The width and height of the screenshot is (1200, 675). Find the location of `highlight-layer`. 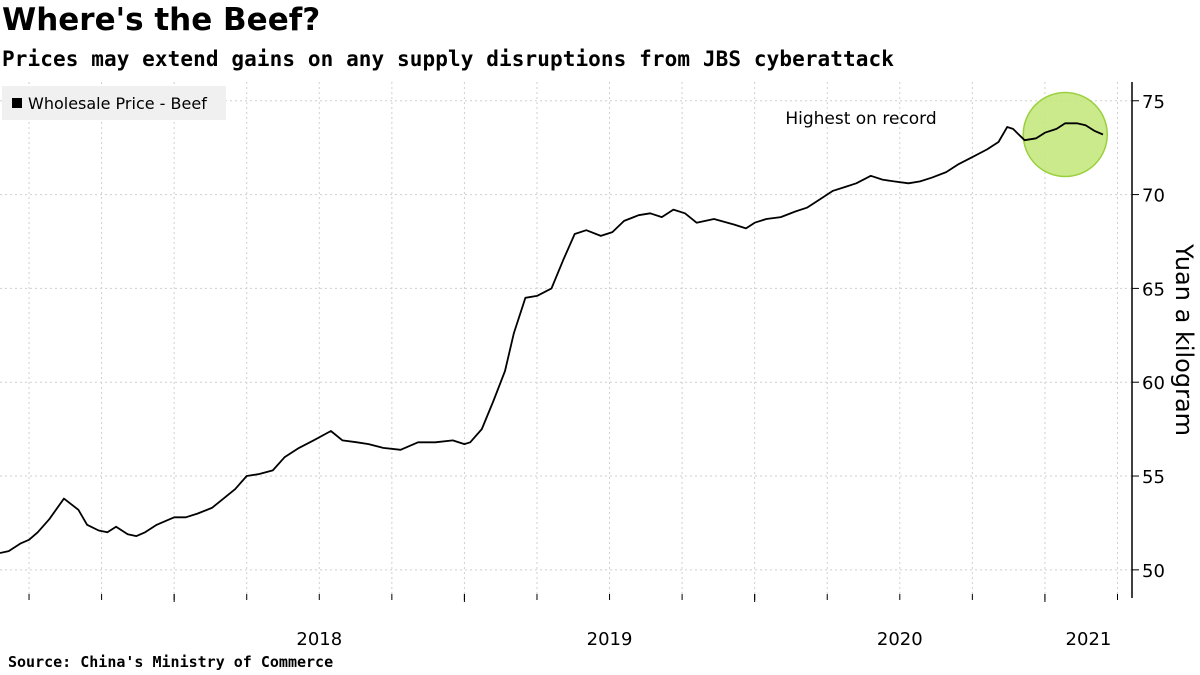

highlight-layer is located at coordinates (1065, 134).